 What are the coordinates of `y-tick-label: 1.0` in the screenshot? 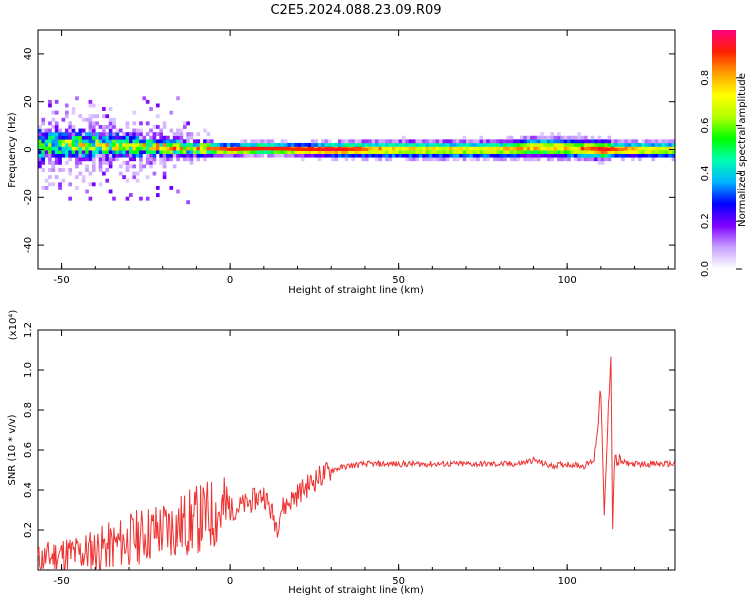 It's located at (28, 370).